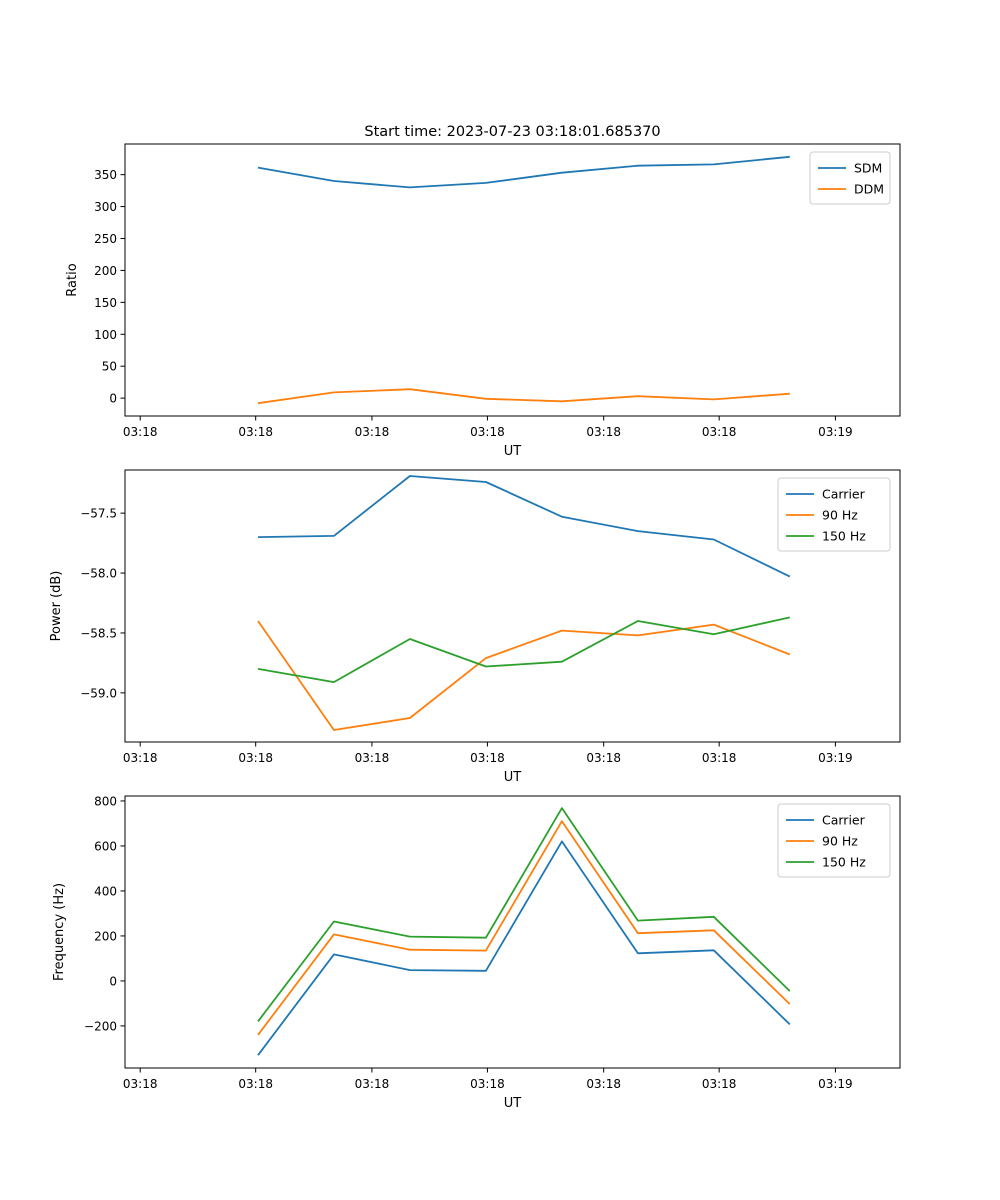 This screenshot has height=1200, width=1000. What do you see at coordinates (98, 633) in the screenshot?
I see `y-tick-label: −58.5` at bounding box center [98, 633].